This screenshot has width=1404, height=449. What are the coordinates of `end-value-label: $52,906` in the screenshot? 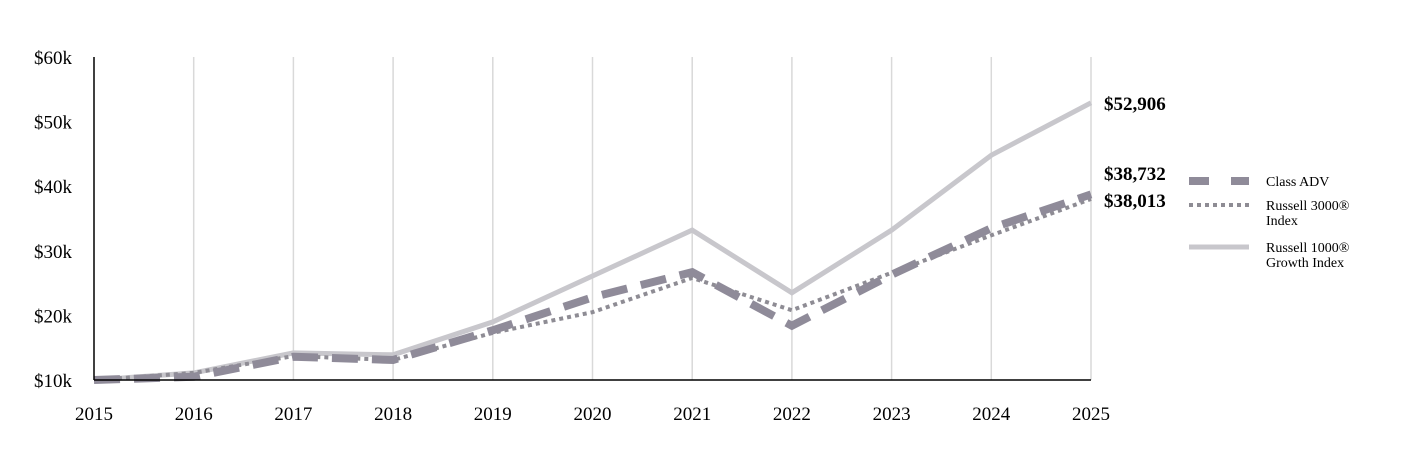 It's located at (1135, 104).